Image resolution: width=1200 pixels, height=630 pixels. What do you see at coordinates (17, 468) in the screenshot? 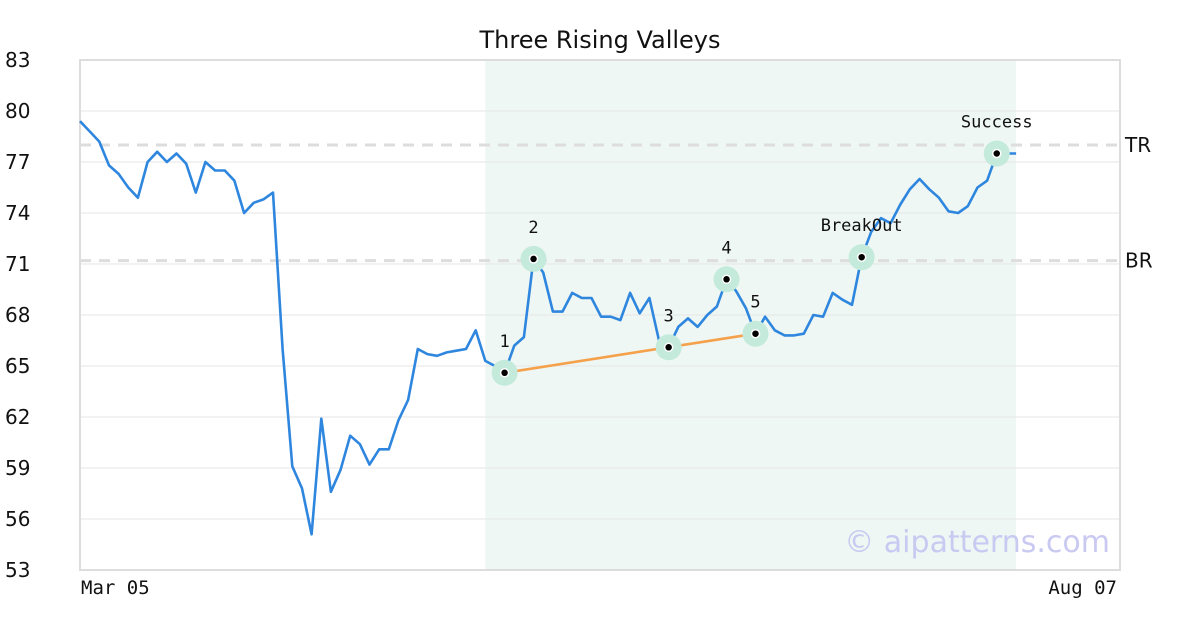
I see `y-tick-label: 59` at bounding box center [17, 468].